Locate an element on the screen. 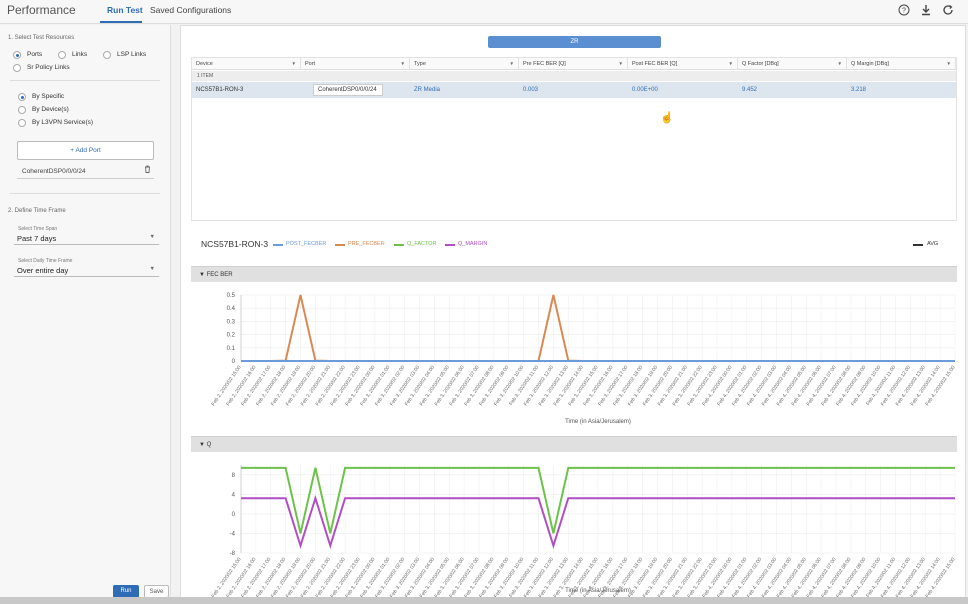  legend-q-margin: Q_MARGIN is located at coordinates (473, 244).